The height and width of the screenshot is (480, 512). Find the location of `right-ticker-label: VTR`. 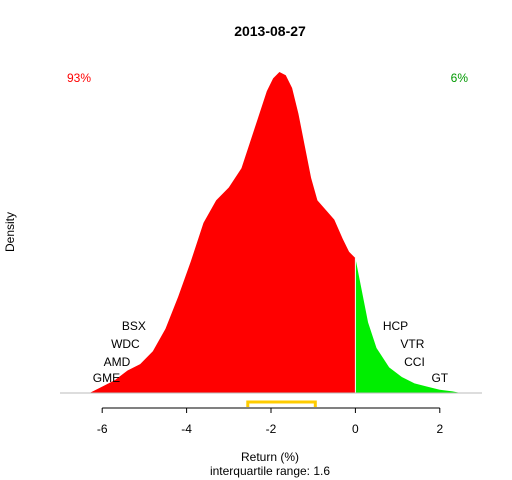

right-ticker-label: VTR is located at coordinates (412, 344).